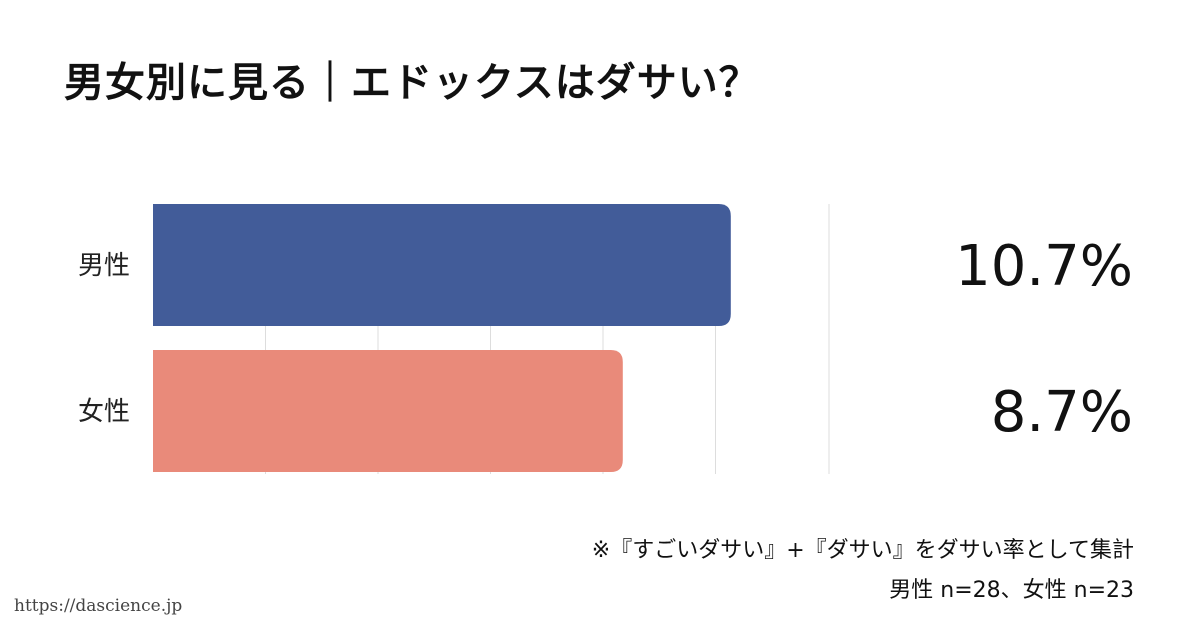 This screenshot has height=630, width=1200. What do you see at coordinates (1062, 412) in the screenshot?
I see `value-label: 8.7%` at bounding box center [1062, 412].